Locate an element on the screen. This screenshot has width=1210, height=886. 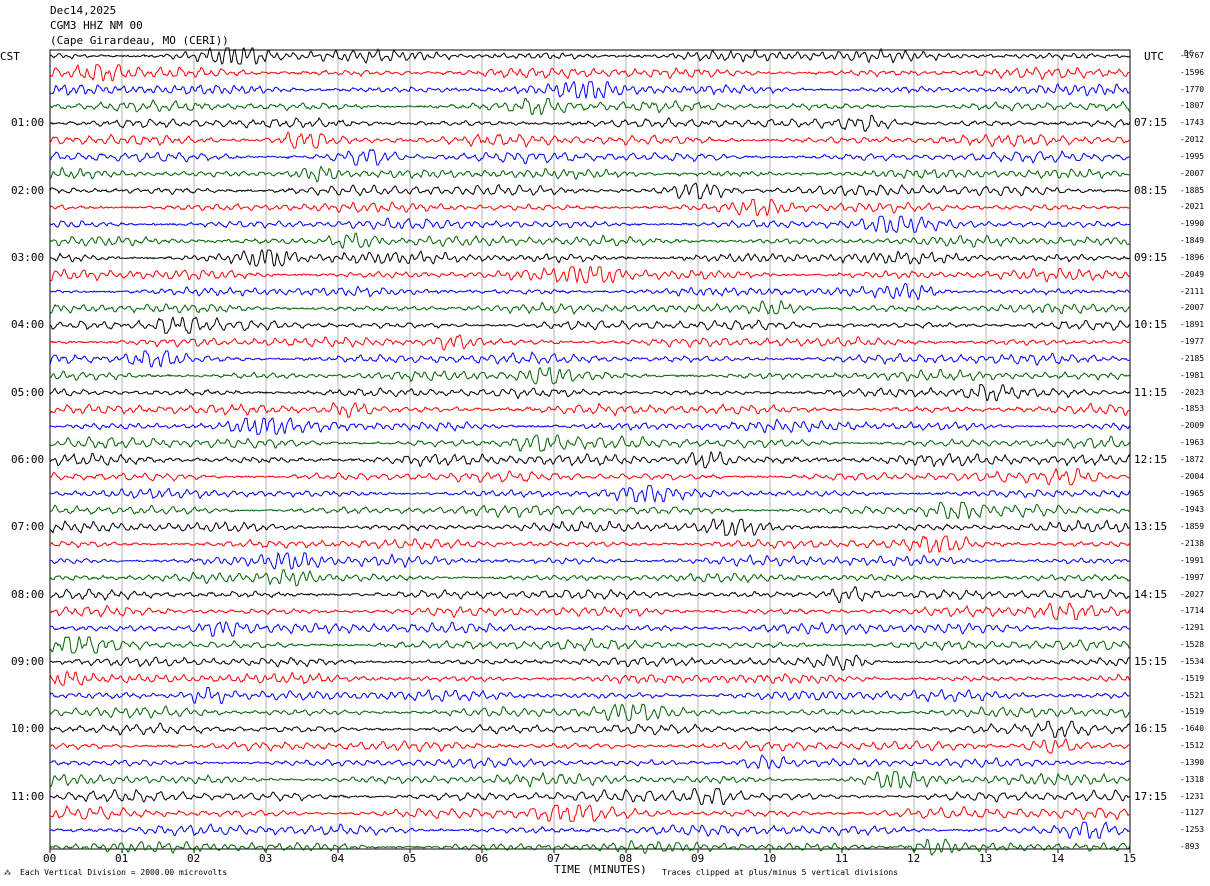
trace-dc-value: -893 is located at coordinates (1190, 846).